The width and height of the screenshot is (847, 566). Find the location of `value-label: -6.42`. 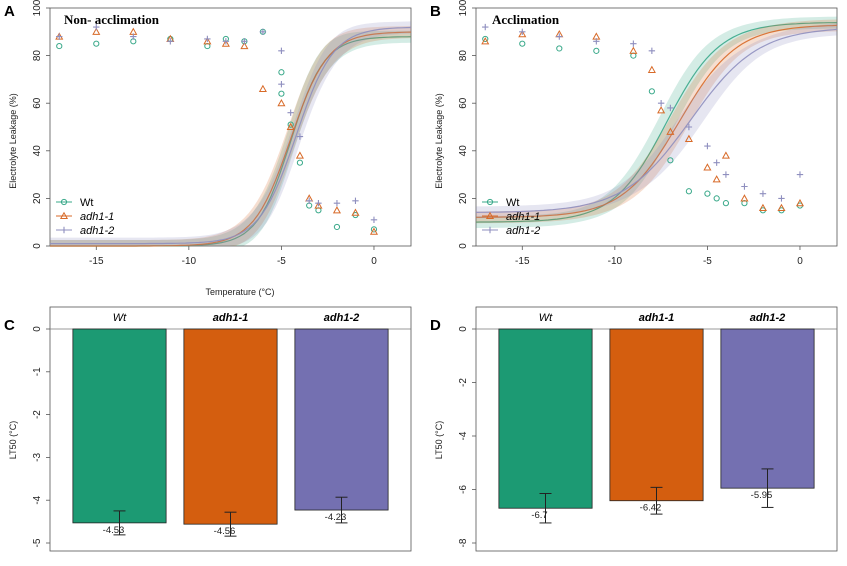

value-label: -6.42 is located at coordinates (651, 508).